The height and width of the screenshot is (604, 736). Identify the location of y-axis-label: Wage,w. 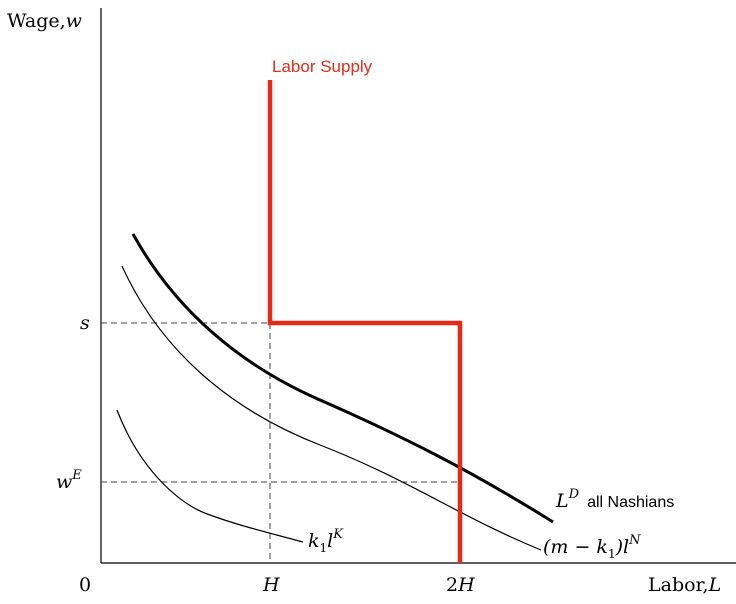
(44, 21).